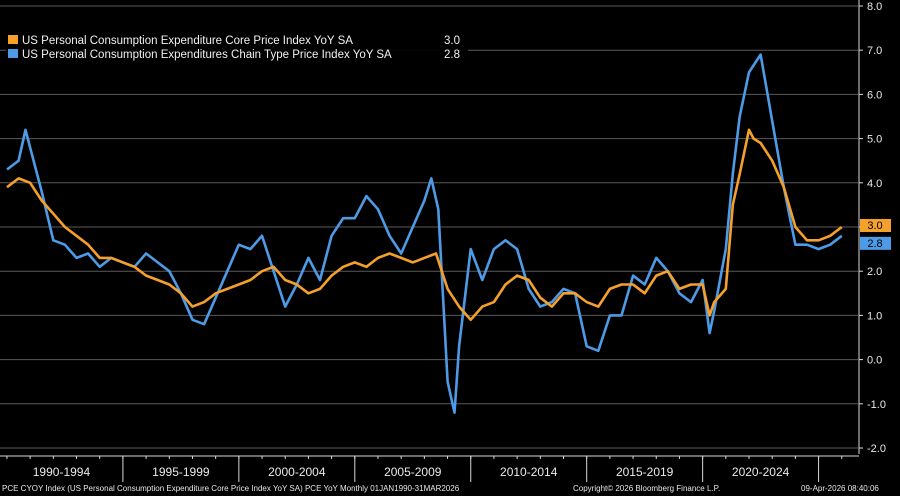  I want to click on legend-value: 3.0, so click(452, 41).